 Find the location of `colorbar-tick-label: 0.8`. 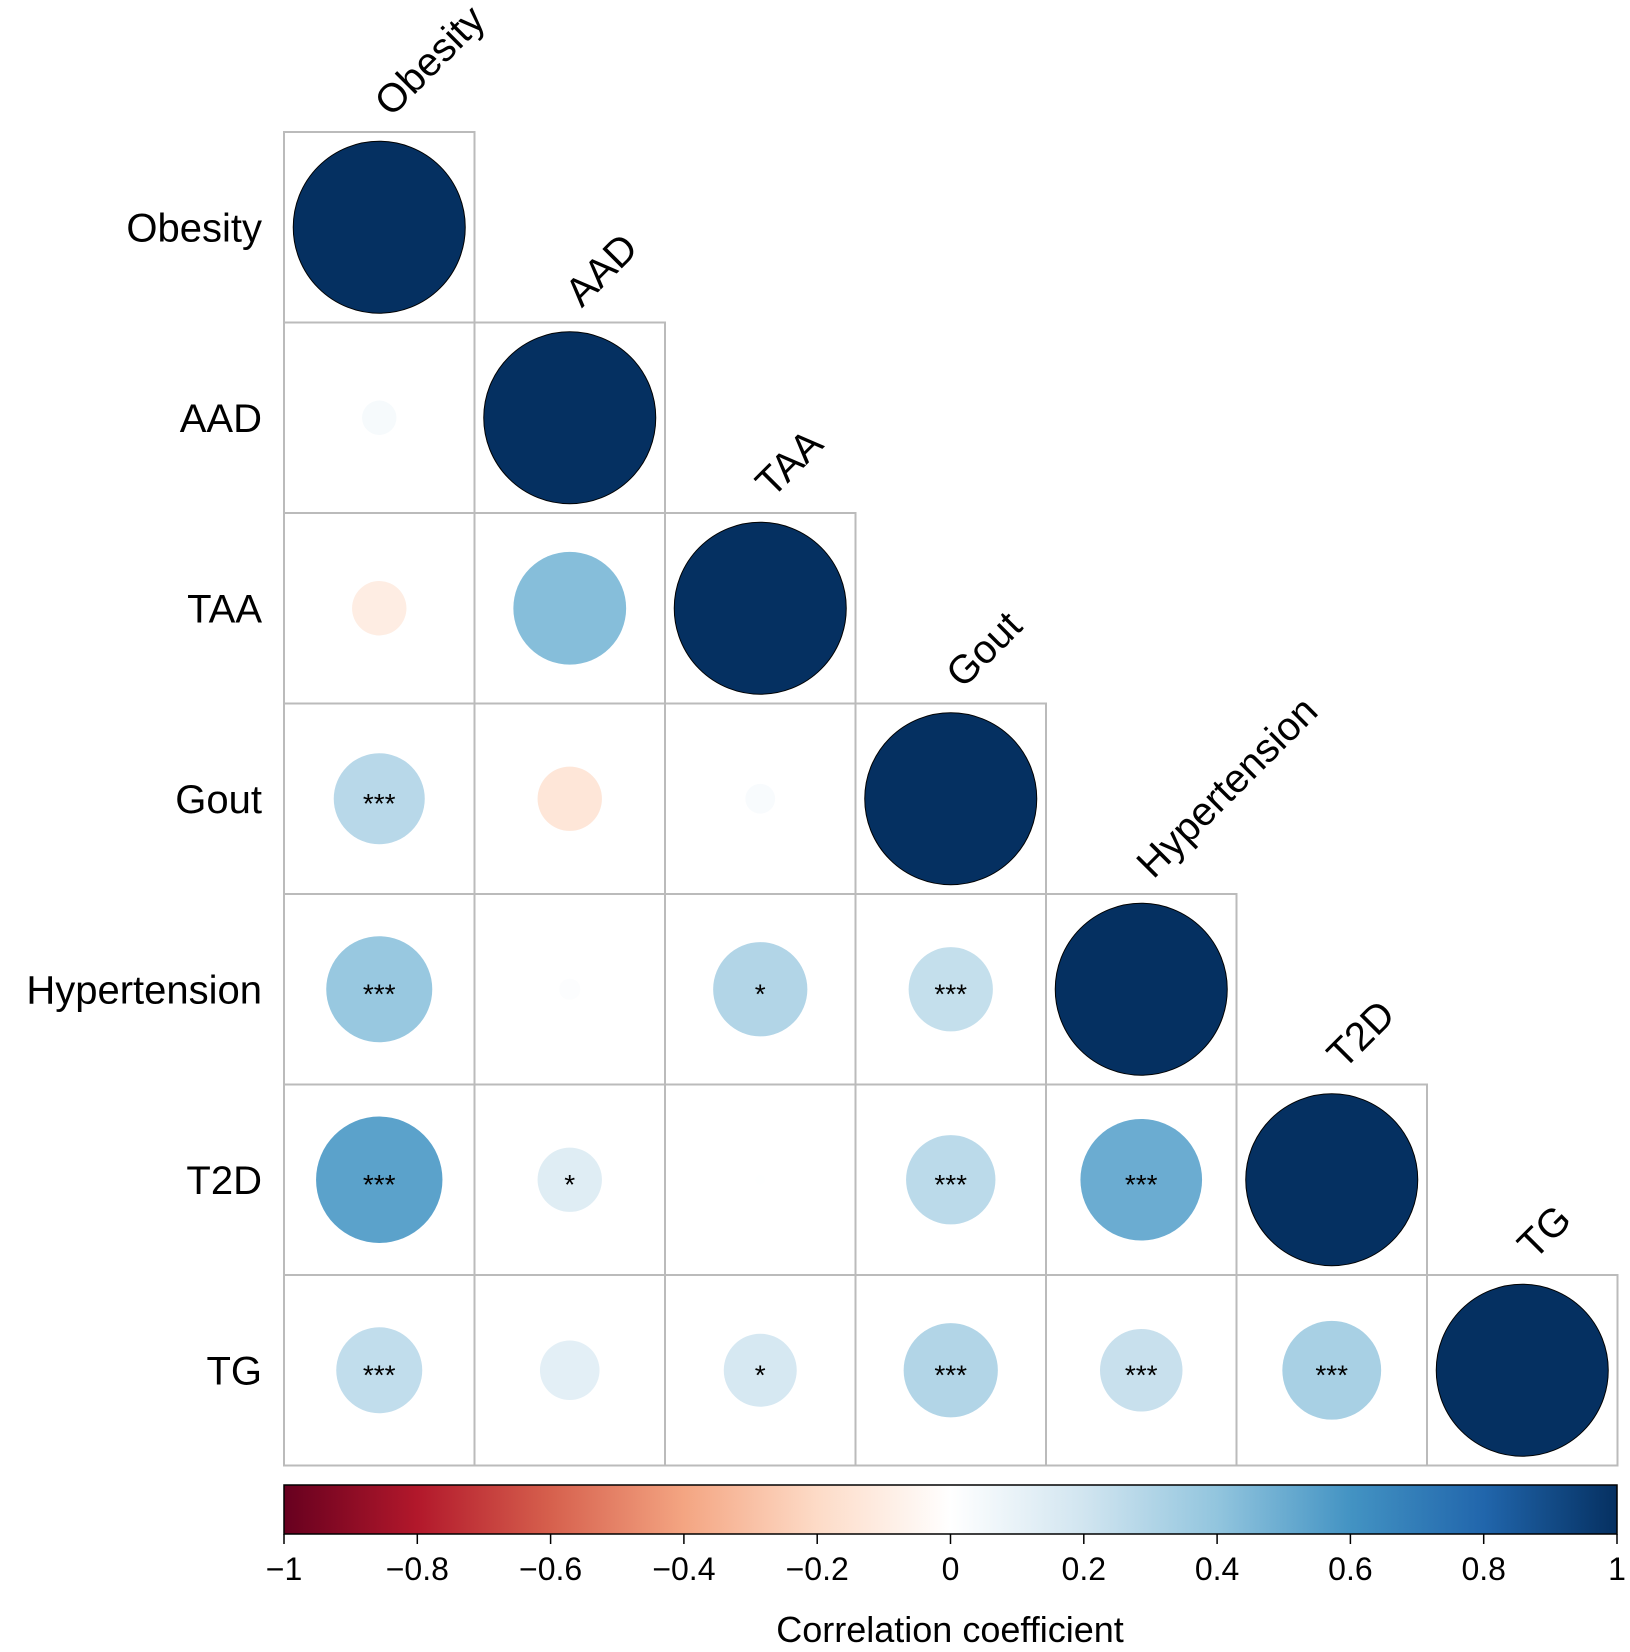

colorbar-tick-label: 0.8 is located at coordinates (1483, 1569).